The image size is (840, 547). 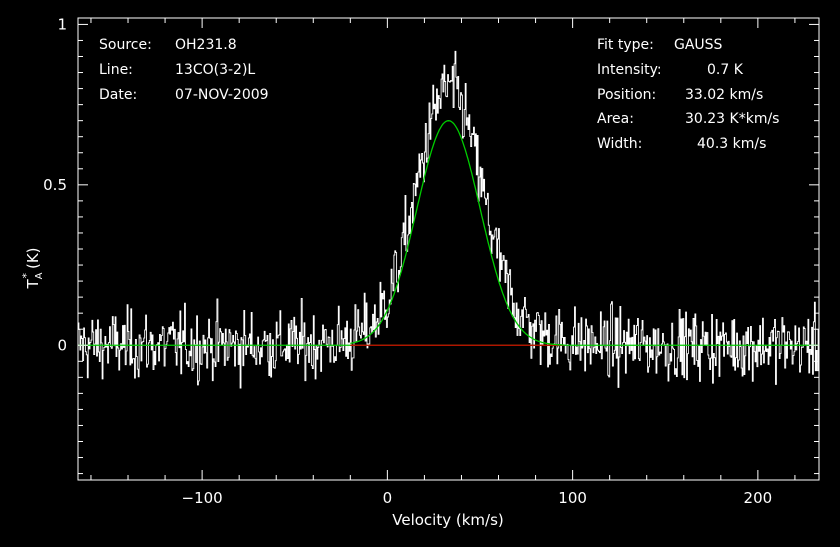 I want to click on line-label: Line:, so click(x=116, y=70).